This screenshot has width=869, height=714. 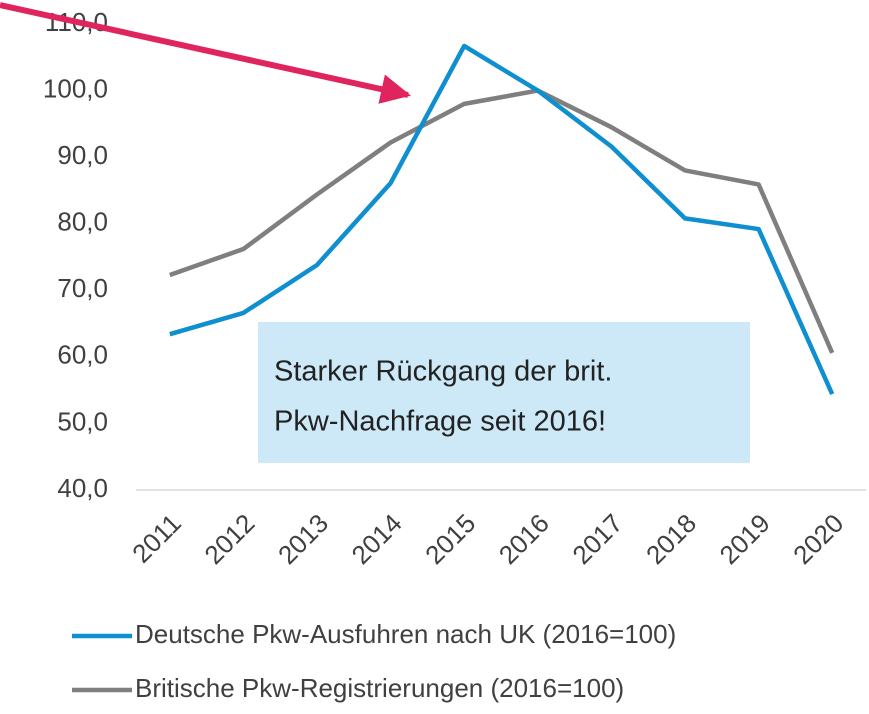 What do you see at coordinates (440, 422) in the screenshot?
I see `annotation: Pkw-Nachfrage seit 2016!` at bounding box center [440, 422].